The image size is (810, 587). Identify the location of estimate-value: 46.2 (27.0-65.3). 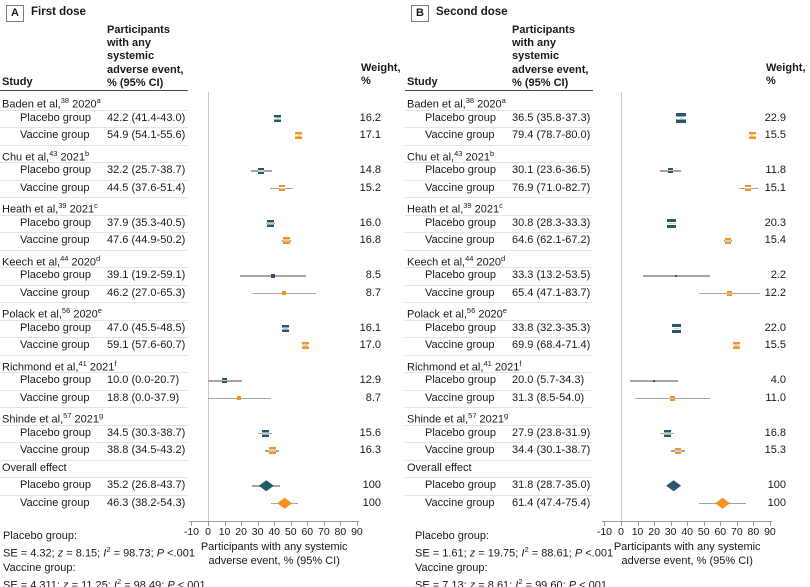
(146, 292).